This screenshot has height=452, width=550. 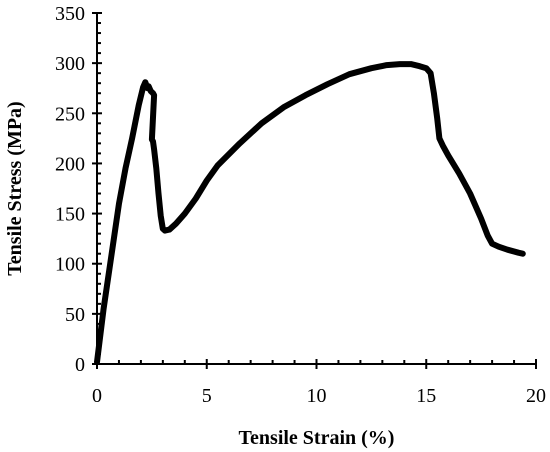 What do you see at coordinates (97, 396) in the screenshot?
I see `x-tick-label: 0` at bounding box center [97, 396].